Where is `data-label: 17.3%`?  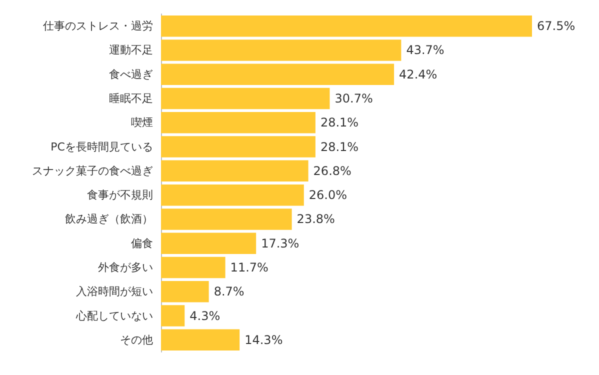 data-label: 17.3% is located at coordinates (280, 243).